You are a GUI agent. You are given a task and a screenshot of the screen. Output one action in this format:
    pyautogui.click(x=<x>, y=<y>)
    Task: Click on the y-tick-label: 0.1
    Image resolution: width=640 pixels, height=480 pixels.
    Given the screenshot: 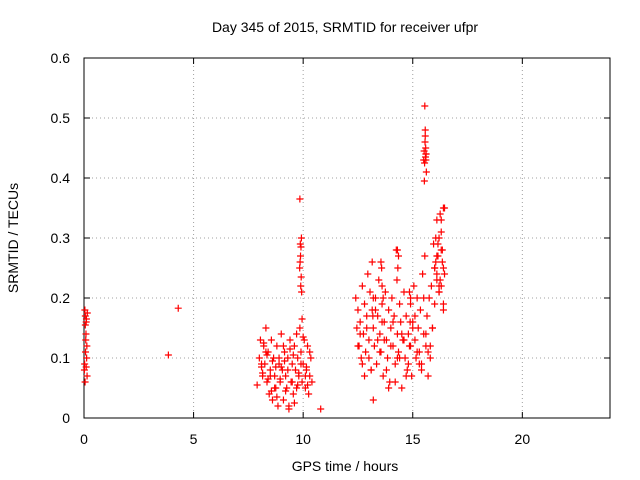 What is the action you would take?
    pyautogui.click(x=61, y=358)
    